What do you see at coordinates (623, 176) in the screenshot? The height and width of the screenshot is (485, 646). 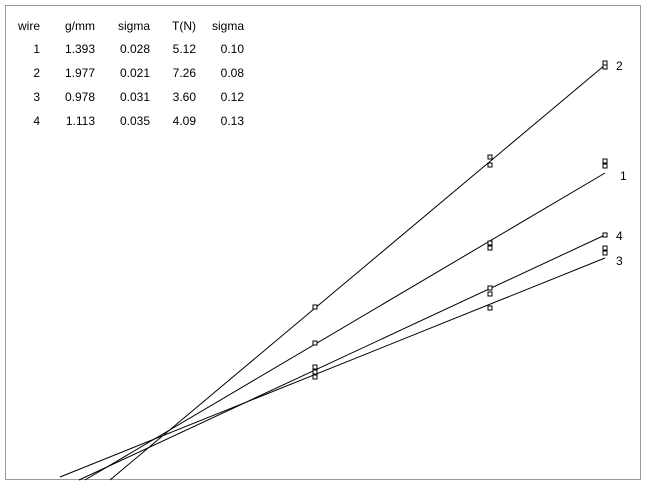 I see `curve-label: 1` at bounding box center [623, 176].